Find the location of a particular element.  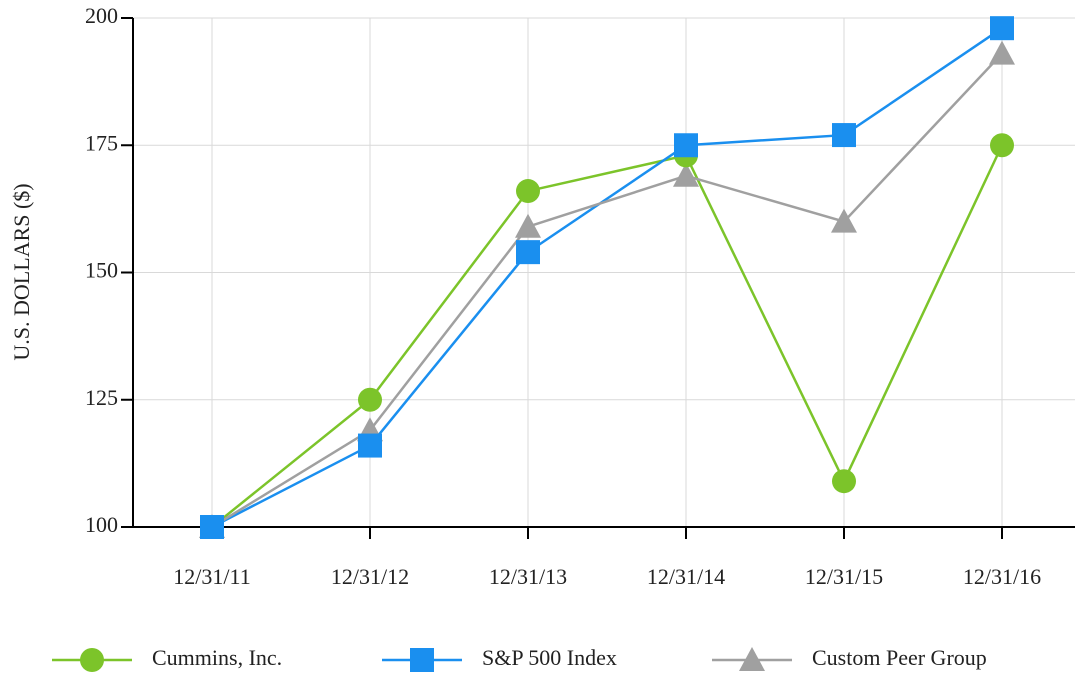

x-tick-label: 12/31/13 is located at coordinates (528, 576).